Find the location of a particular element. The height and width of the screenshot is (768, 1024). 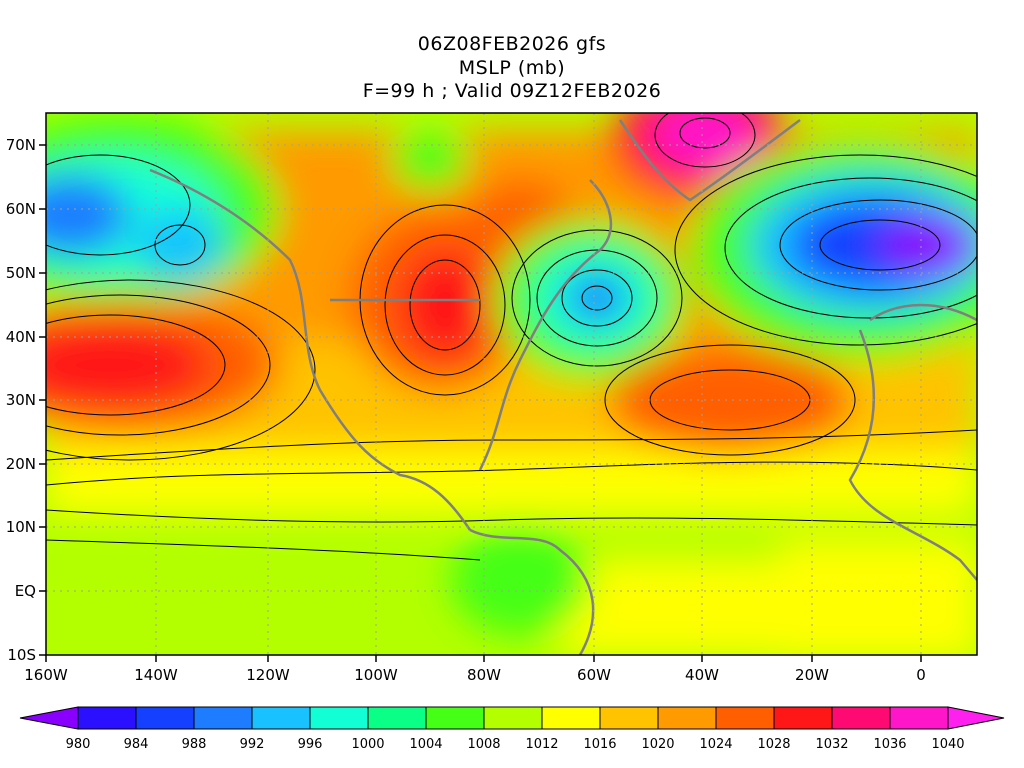

x-tick-label: 40W is located at coordinates (702, 675).